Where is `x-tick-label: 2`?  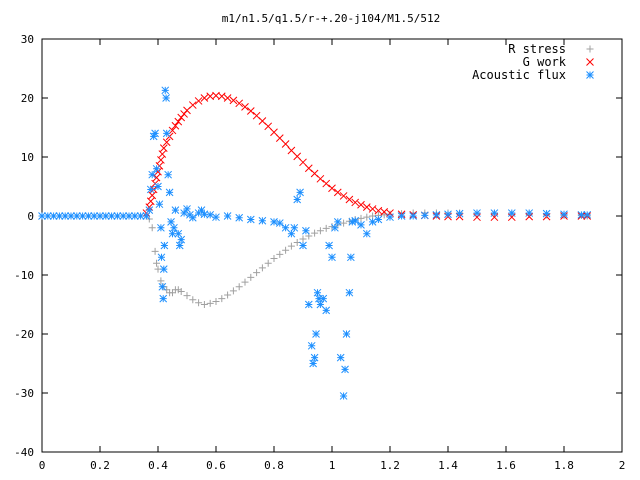 x-tick-label: 2 is located at coordinates (622, 465).